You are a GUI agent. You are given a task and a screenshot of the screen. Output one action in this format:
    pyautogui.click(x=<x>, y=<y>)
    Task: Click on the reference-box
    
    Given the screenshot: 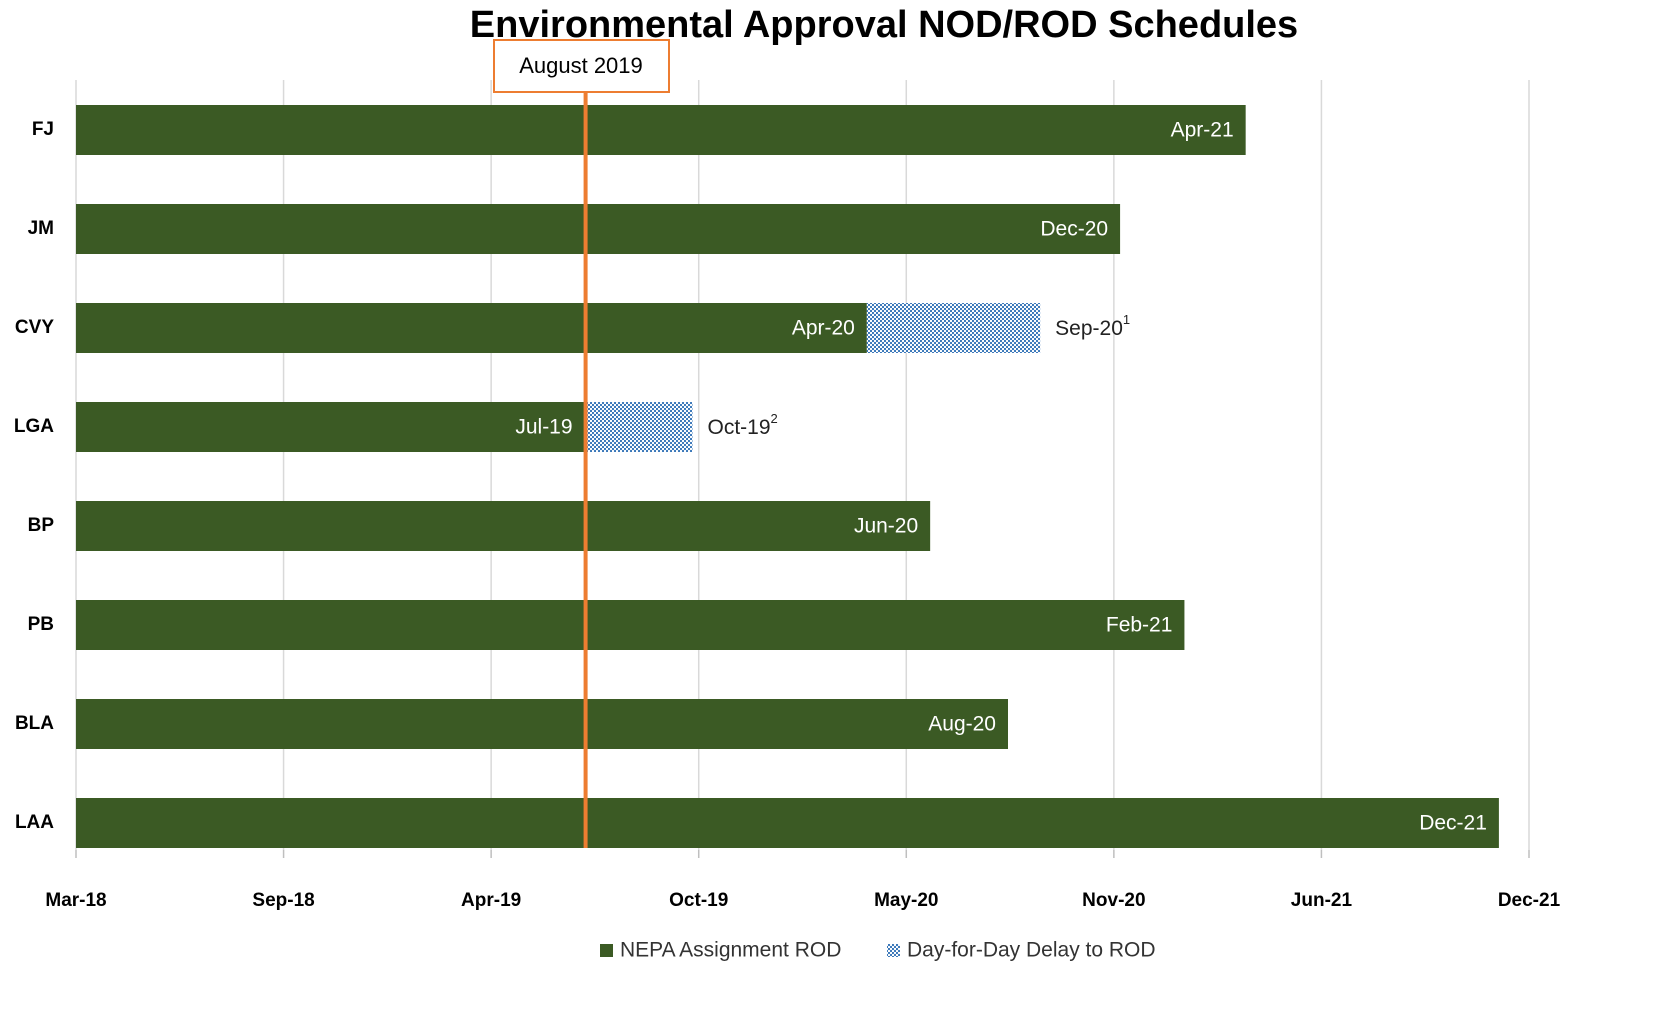 What is the action you would take?
    pyautogui.click(x=581, y=66)
    